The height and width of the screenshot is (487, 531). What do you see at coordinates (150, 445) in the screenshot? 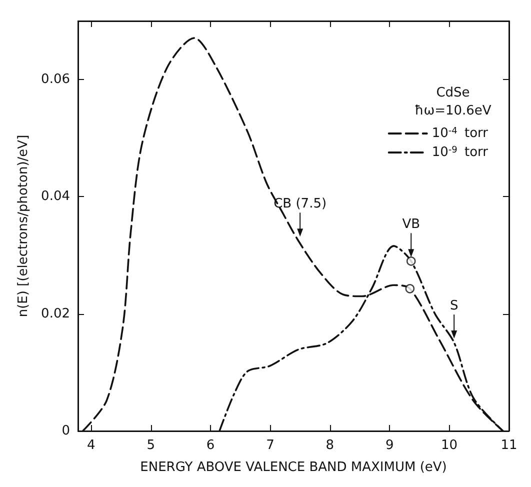
I see `x-tick-label: 5` at bounding box center [150, 445].